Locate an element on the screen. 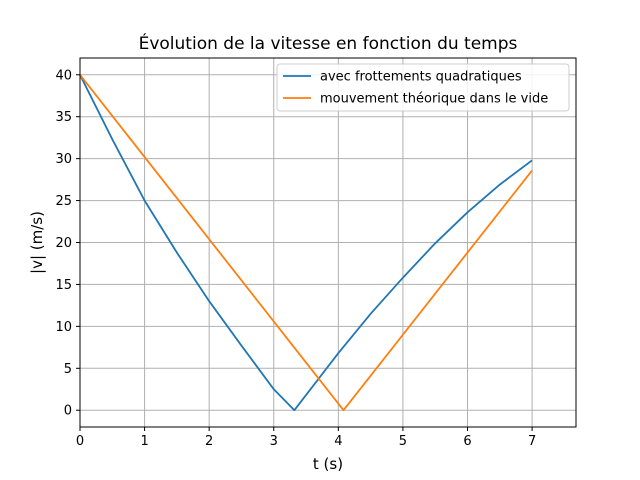  legend-label-1: avec frottements quadratiques is located at coordinates (421, 77).